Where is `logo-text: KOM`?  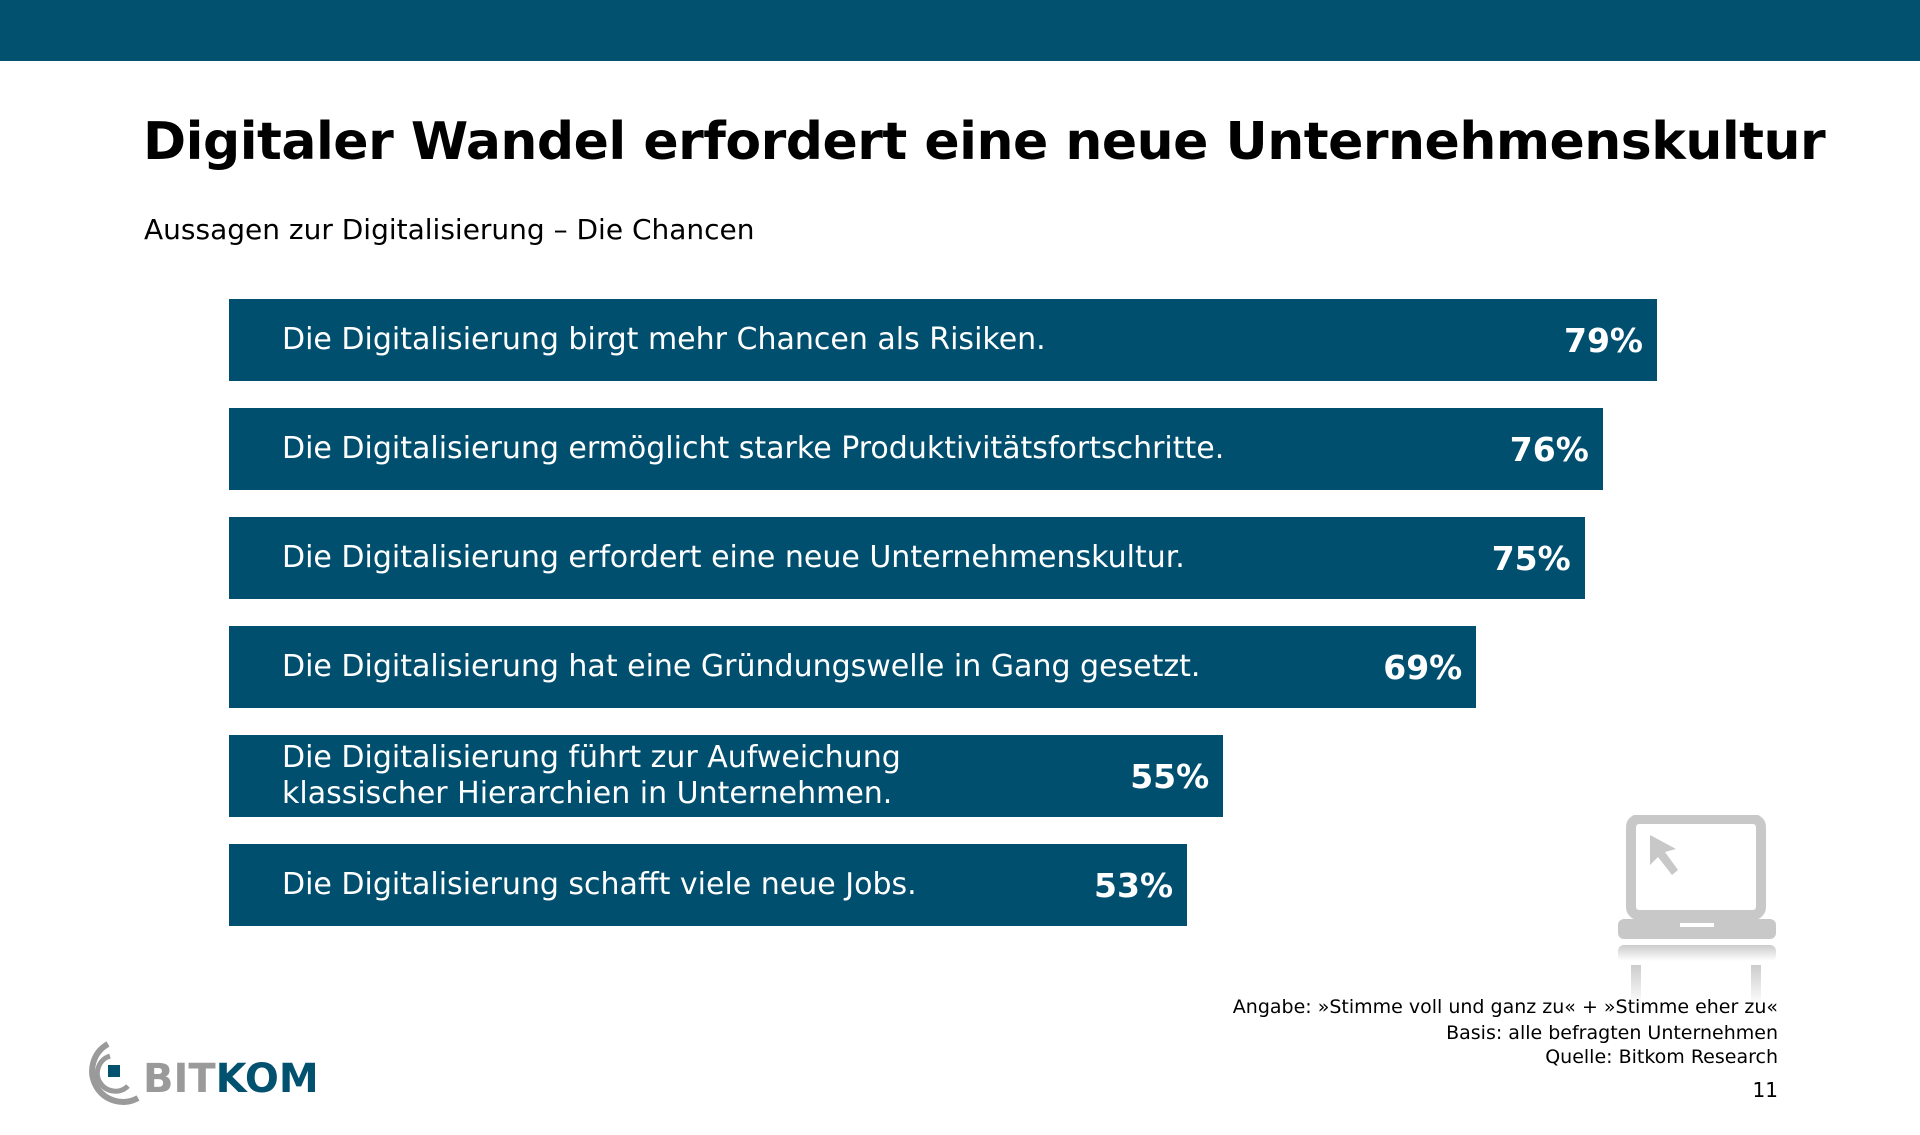
logo-text: KOM is located at coordinates (267, 1079).